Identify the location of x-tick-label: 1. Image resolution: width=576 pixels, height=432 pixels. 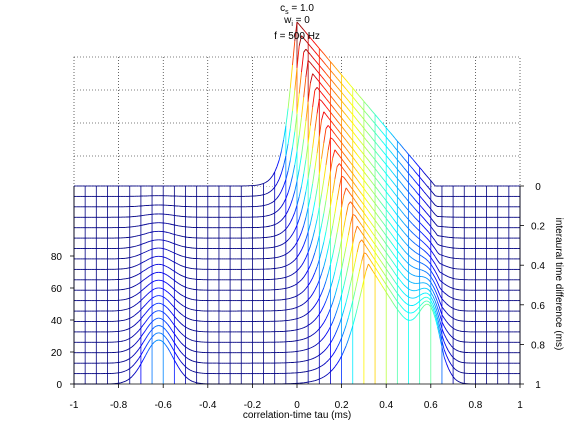
(520, 405).